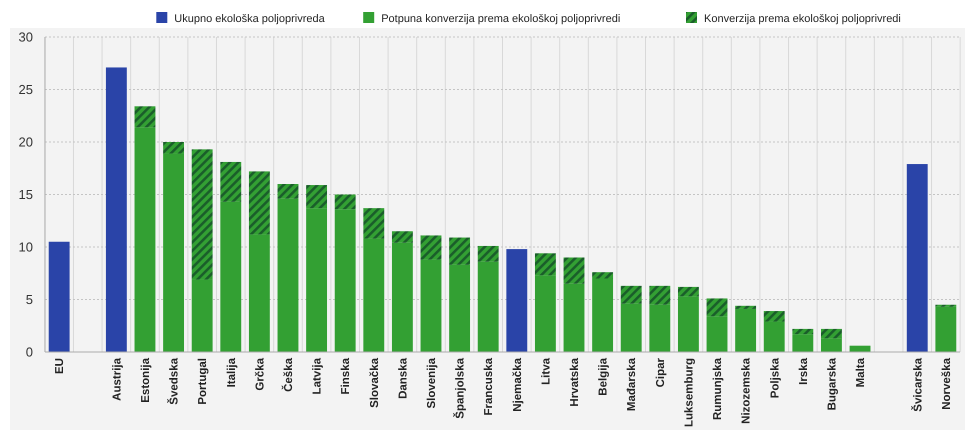 The height and width of the screenshot is (430, 965). Describe the element at coordinates (804, 371) in the screenshot. I see `x-tick-label: Irska` at that location.